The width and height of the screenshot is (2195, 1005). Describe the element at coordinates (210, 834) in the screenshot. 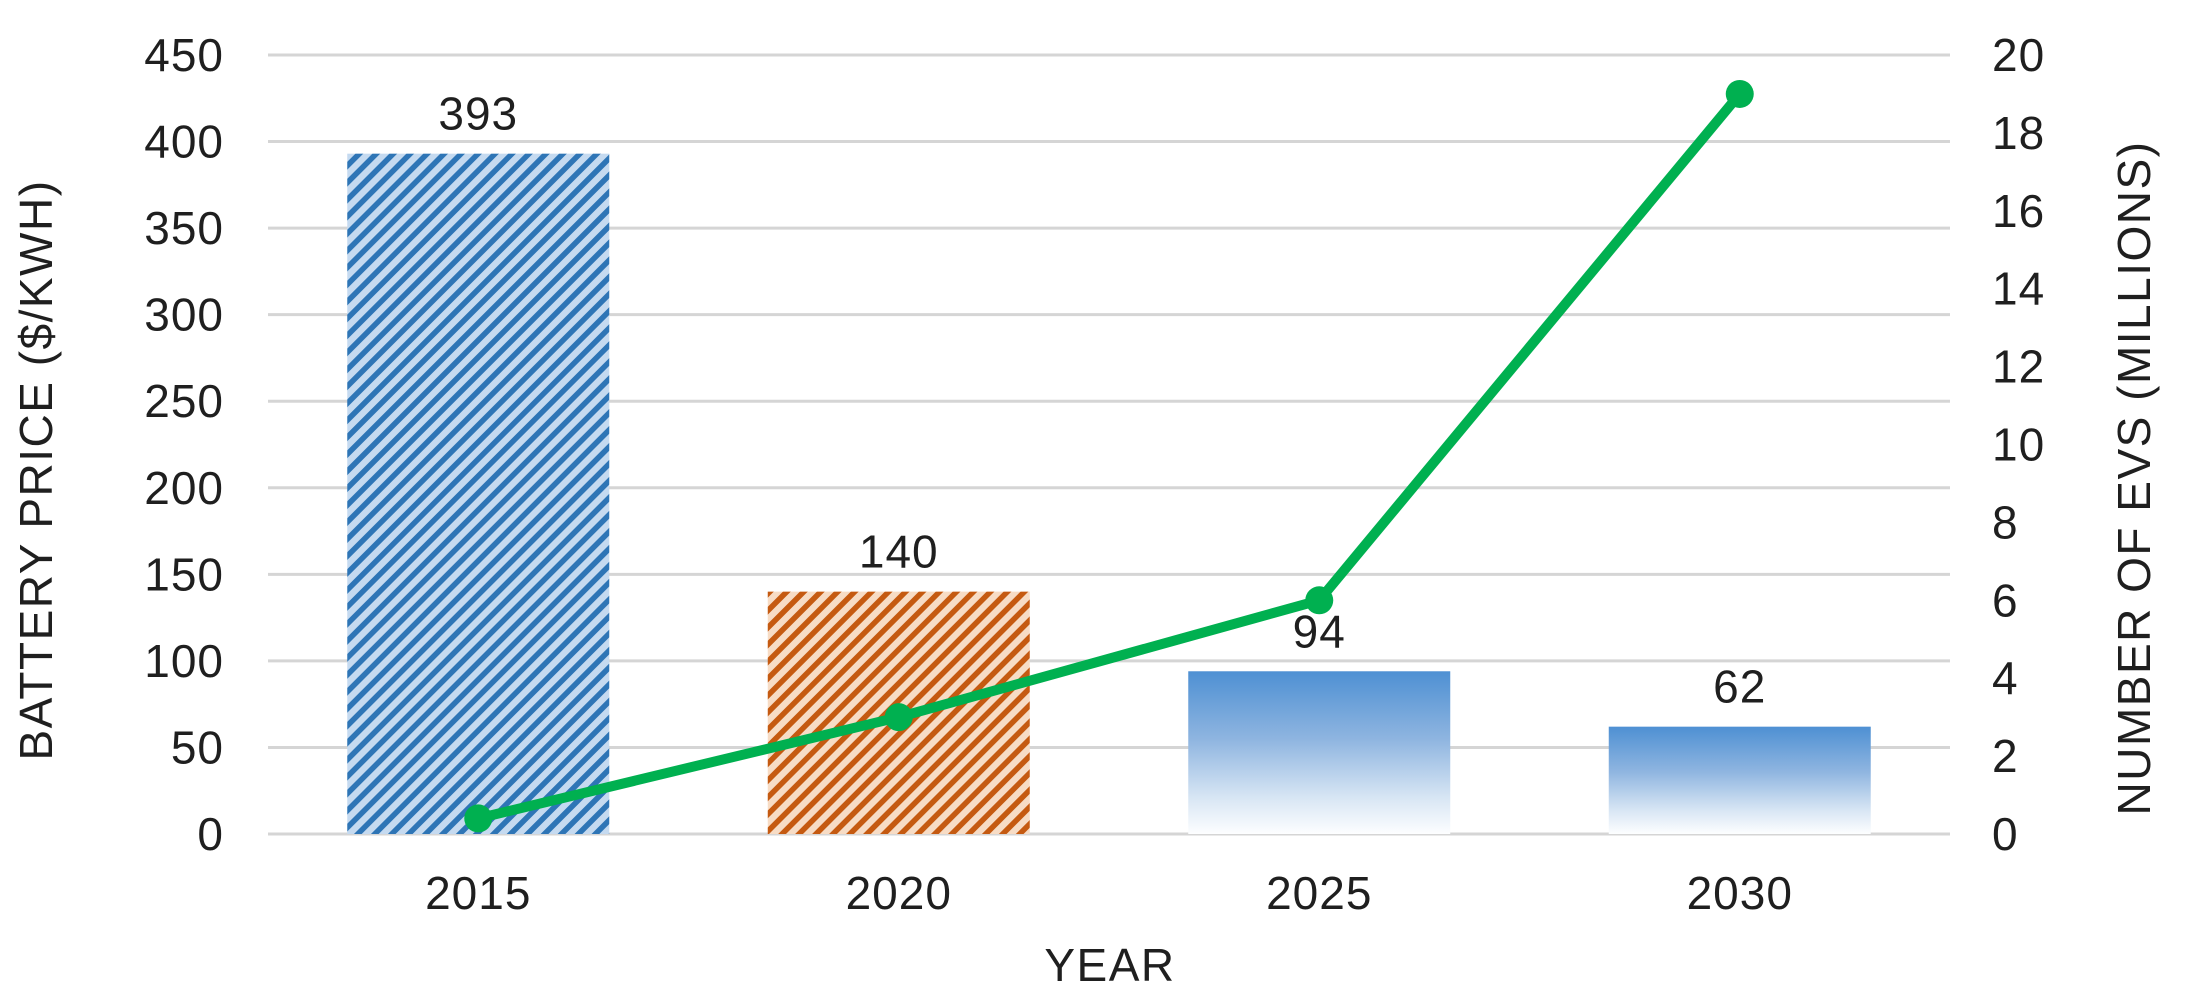

I see `left-axis-tick-0: 0` at that location.